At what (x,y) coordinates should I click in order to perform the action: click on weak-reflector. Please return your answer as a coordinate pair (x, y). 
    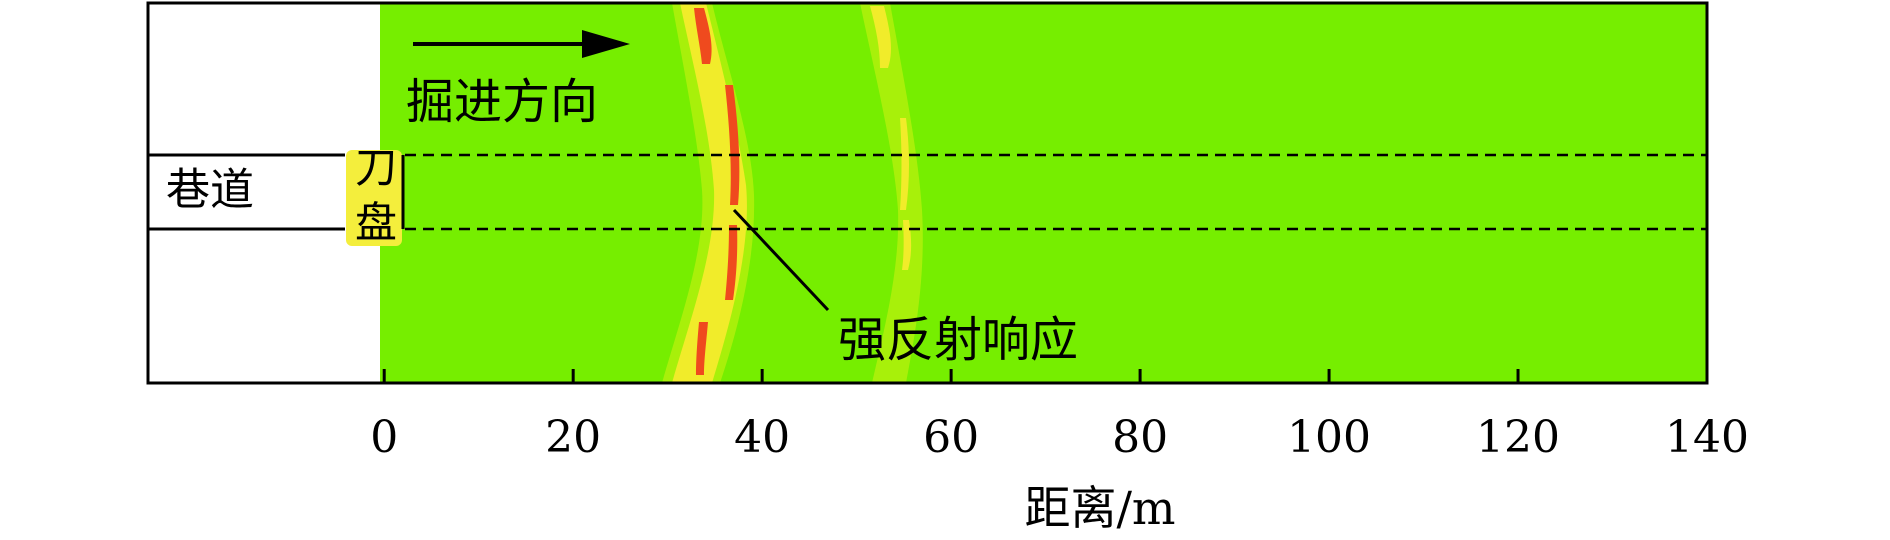
    Looking at the image, I should click on (891, 193).